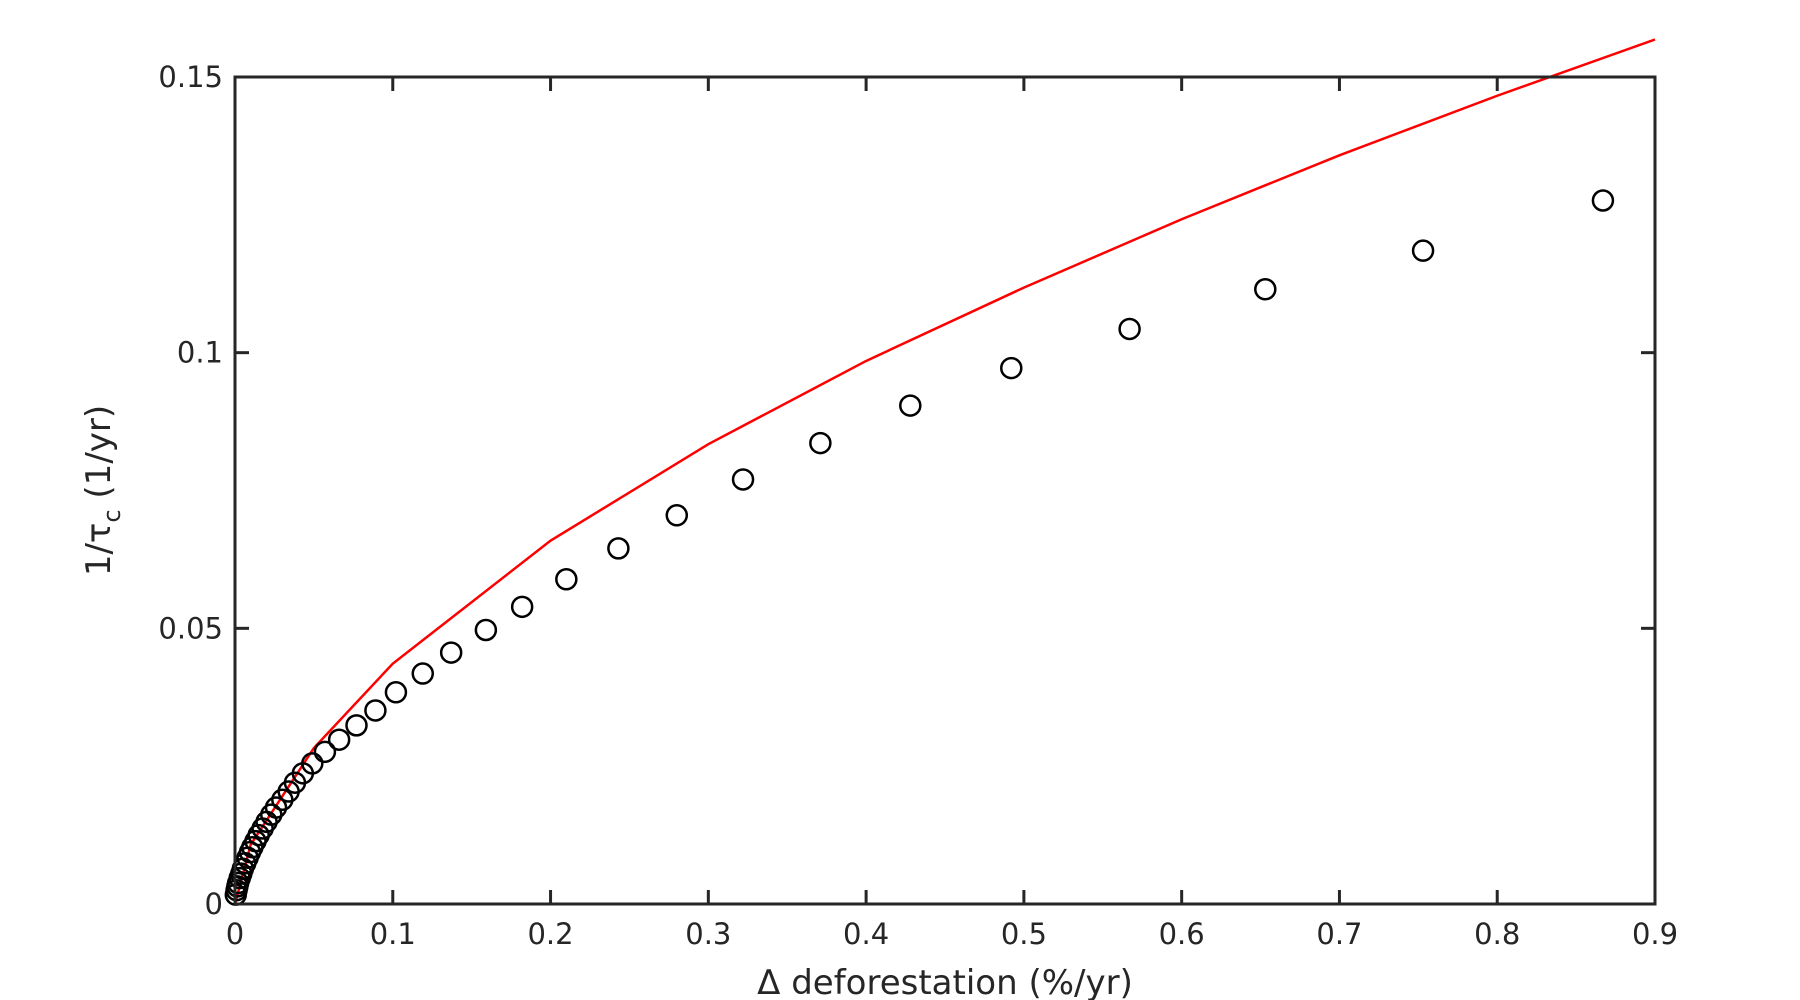 The height and width of the screenshot is (1000, 1800). Describe the element at coordinates (190, 77) in the screenshot. I see `y-tick-label: 0.15` at that location.